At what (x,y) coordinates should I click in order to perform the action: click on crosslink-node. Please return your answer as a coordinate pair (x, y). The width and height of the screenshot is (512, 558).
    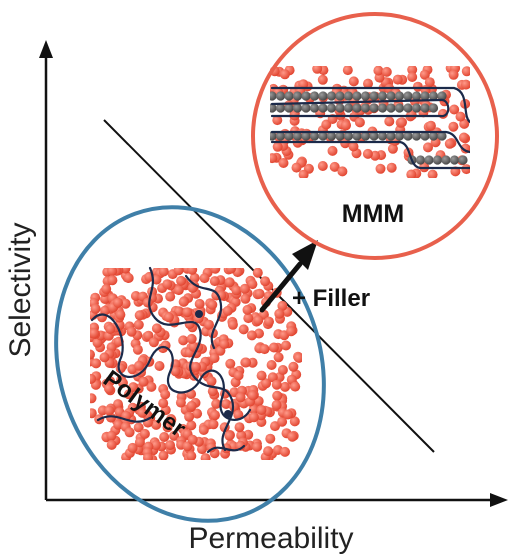
    Looking at the image, I should click on (199, 314).